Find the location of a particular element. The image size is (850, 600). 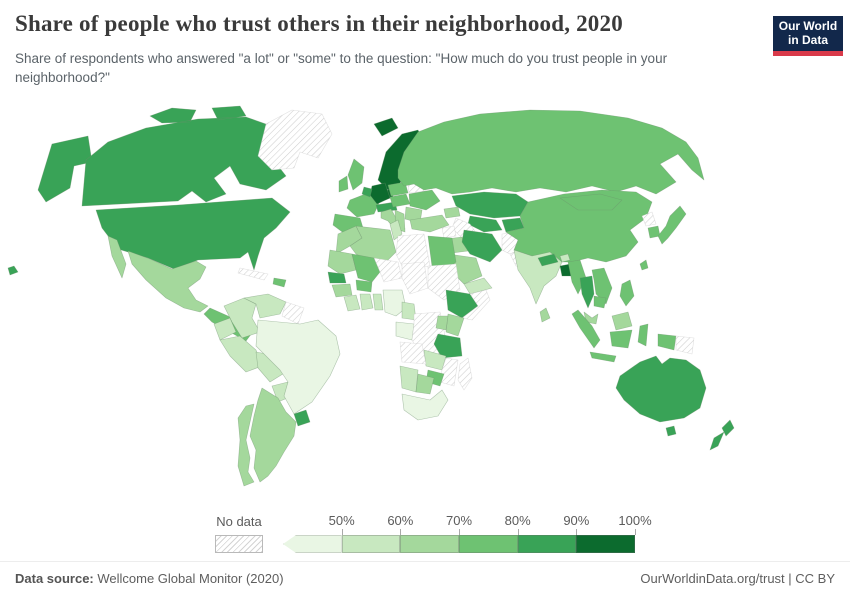

country-caucasus is located at coordinates (452, 212).